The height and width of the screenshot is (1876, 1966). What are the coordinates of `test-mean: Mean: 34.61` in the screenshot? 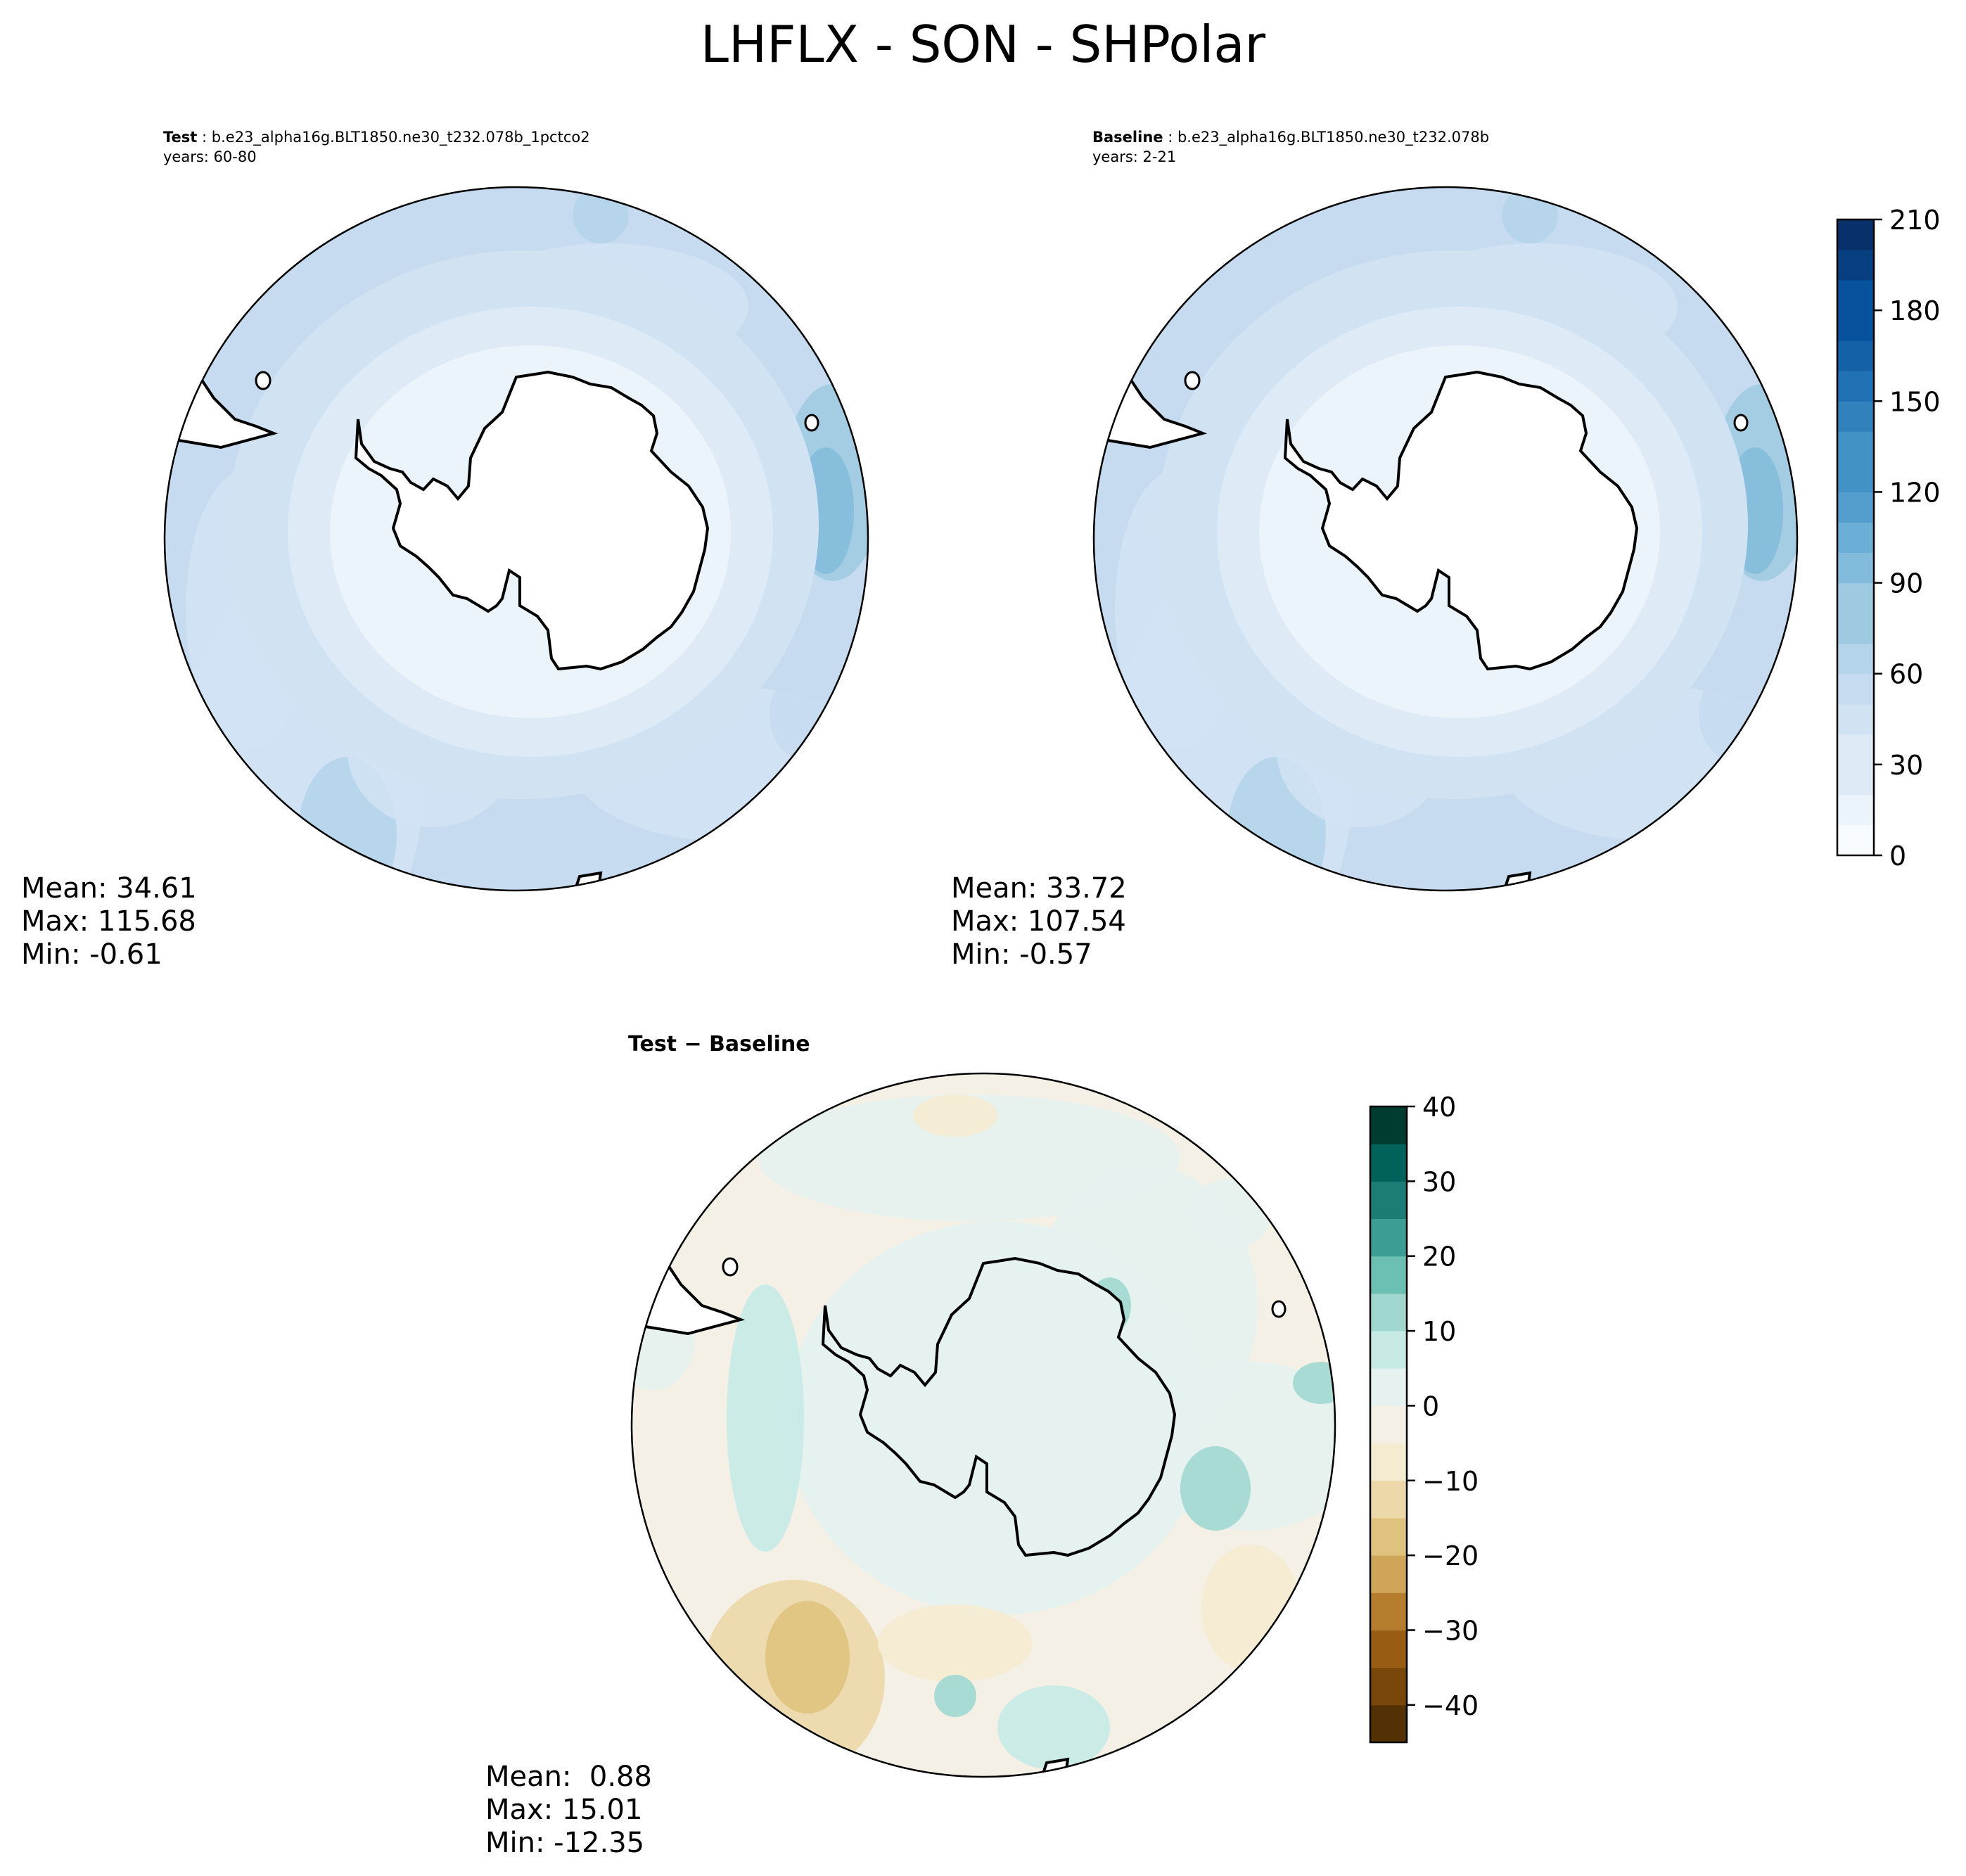 It's located at (109, 888).